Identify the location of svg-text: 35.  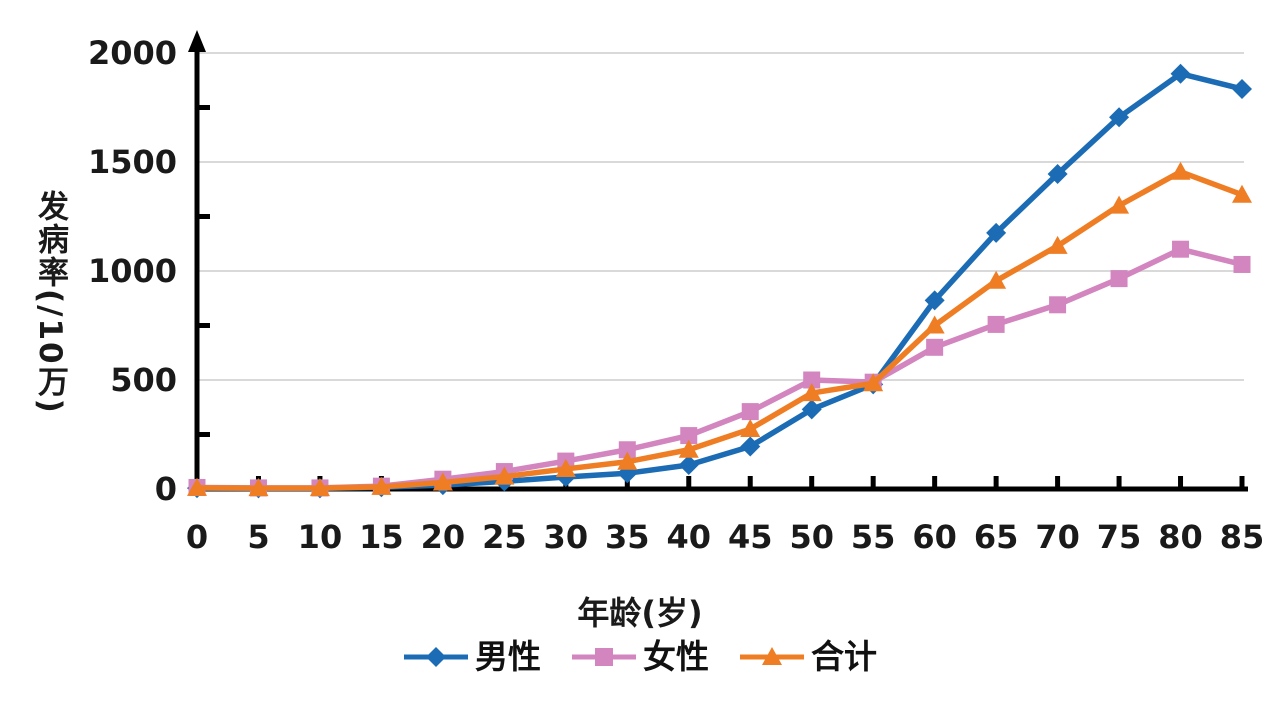
(627, 537).